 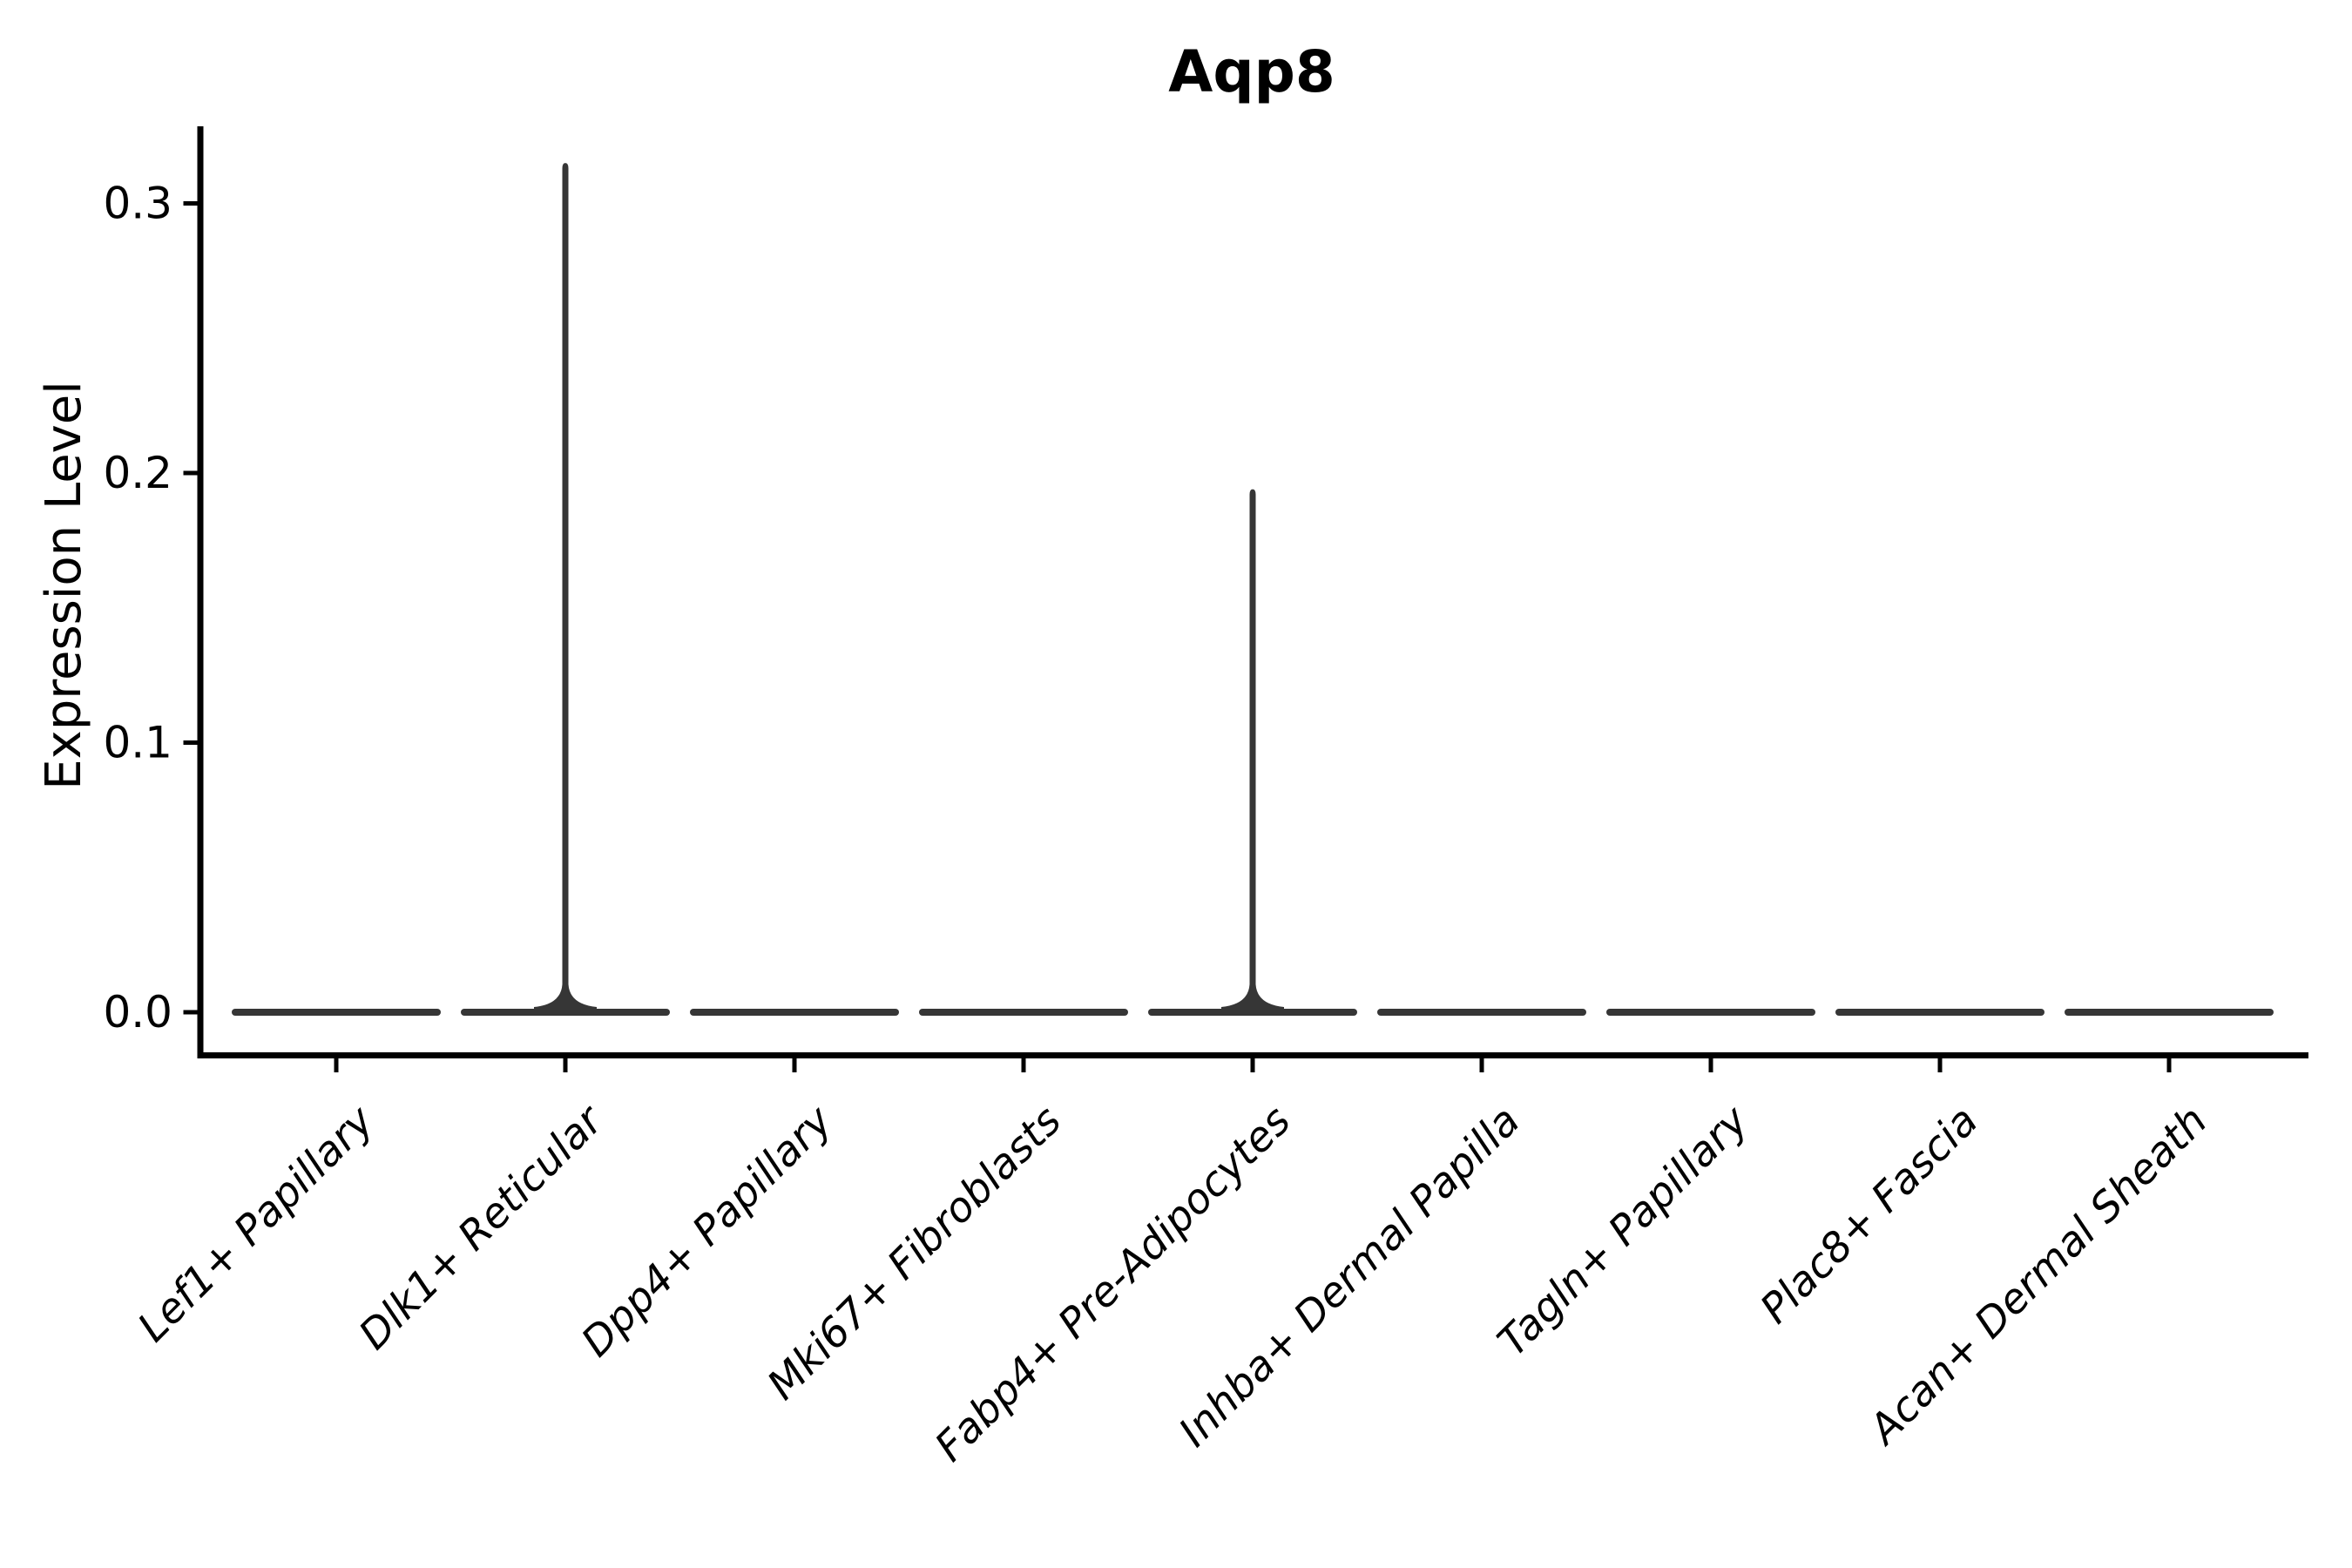 What do you see at coordinates (137, 1012) in the screenshot?
I see `y-tick-label: 0.0` at bounding box center [137, 1012].